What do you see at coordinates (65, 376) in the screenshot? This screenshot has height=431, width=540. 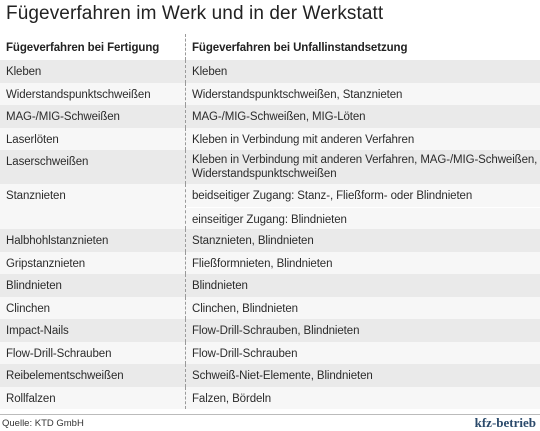 I see `production-method: Reibelementschweißen` at bounding box center [65, 376].